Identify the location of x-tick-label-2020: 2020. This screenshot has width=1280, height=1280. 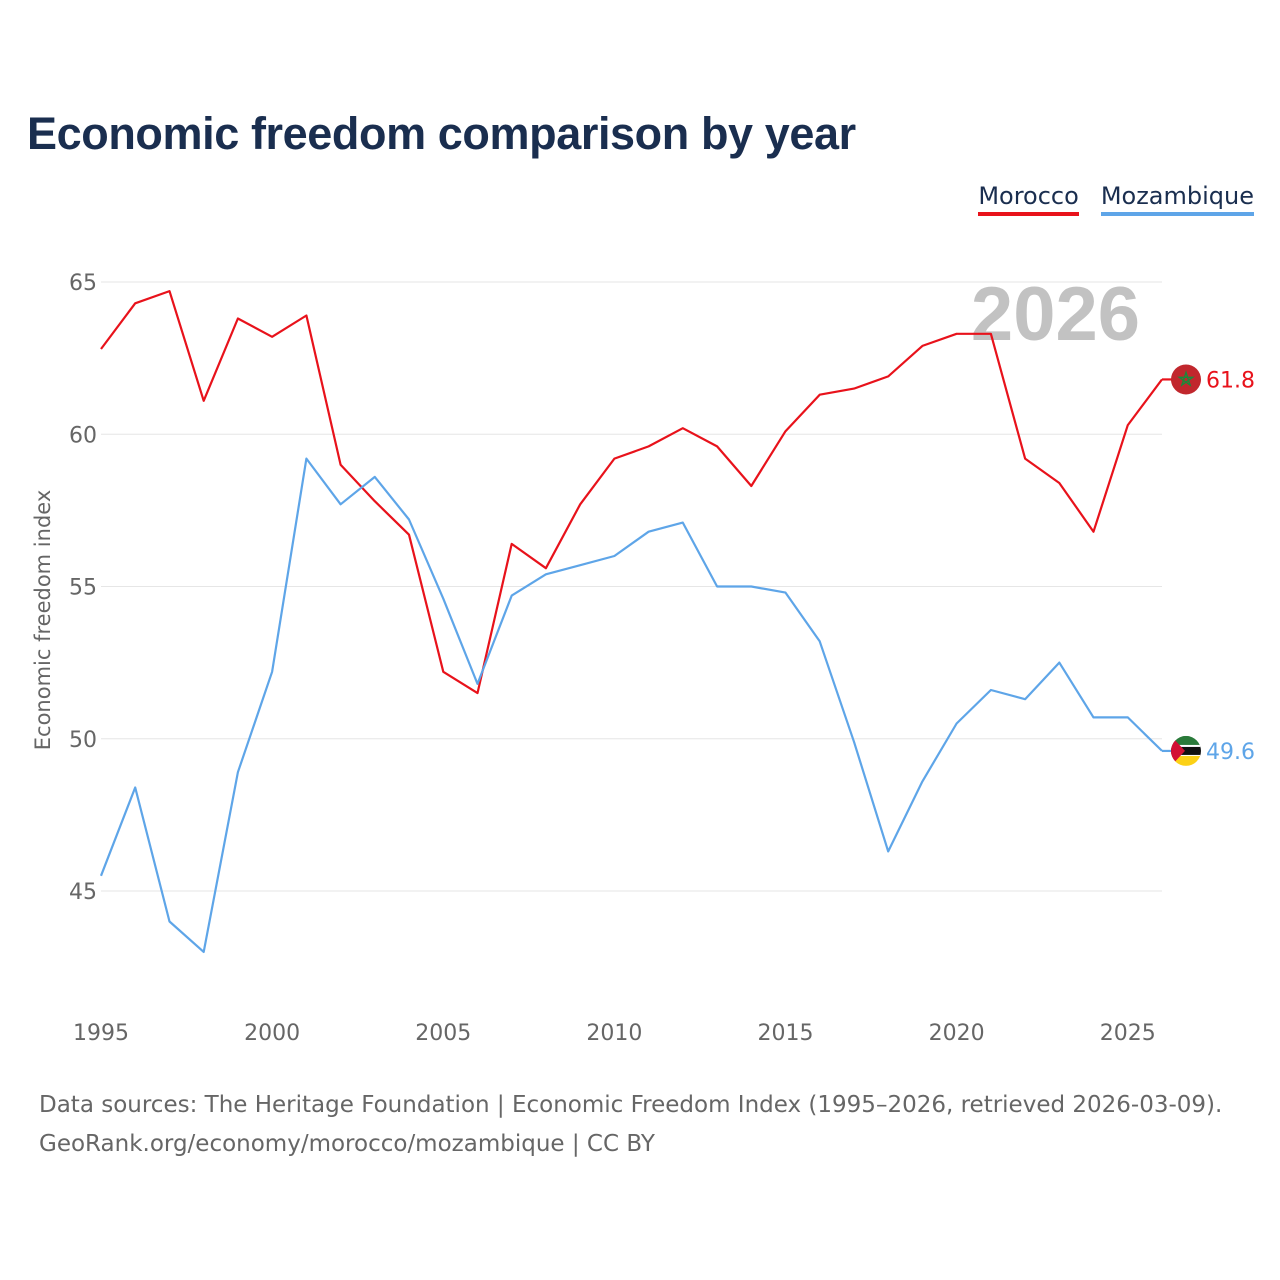
(957, 1033).